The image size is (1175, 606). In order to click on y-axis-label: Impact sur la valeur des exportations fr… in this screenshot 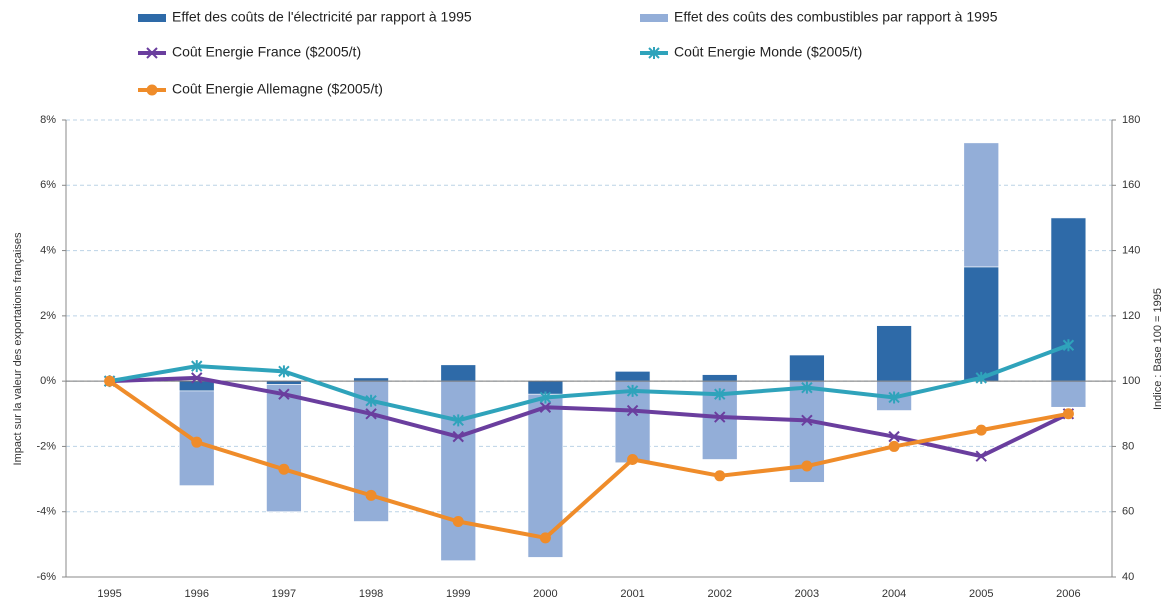, I will do `click(18, 348)`.